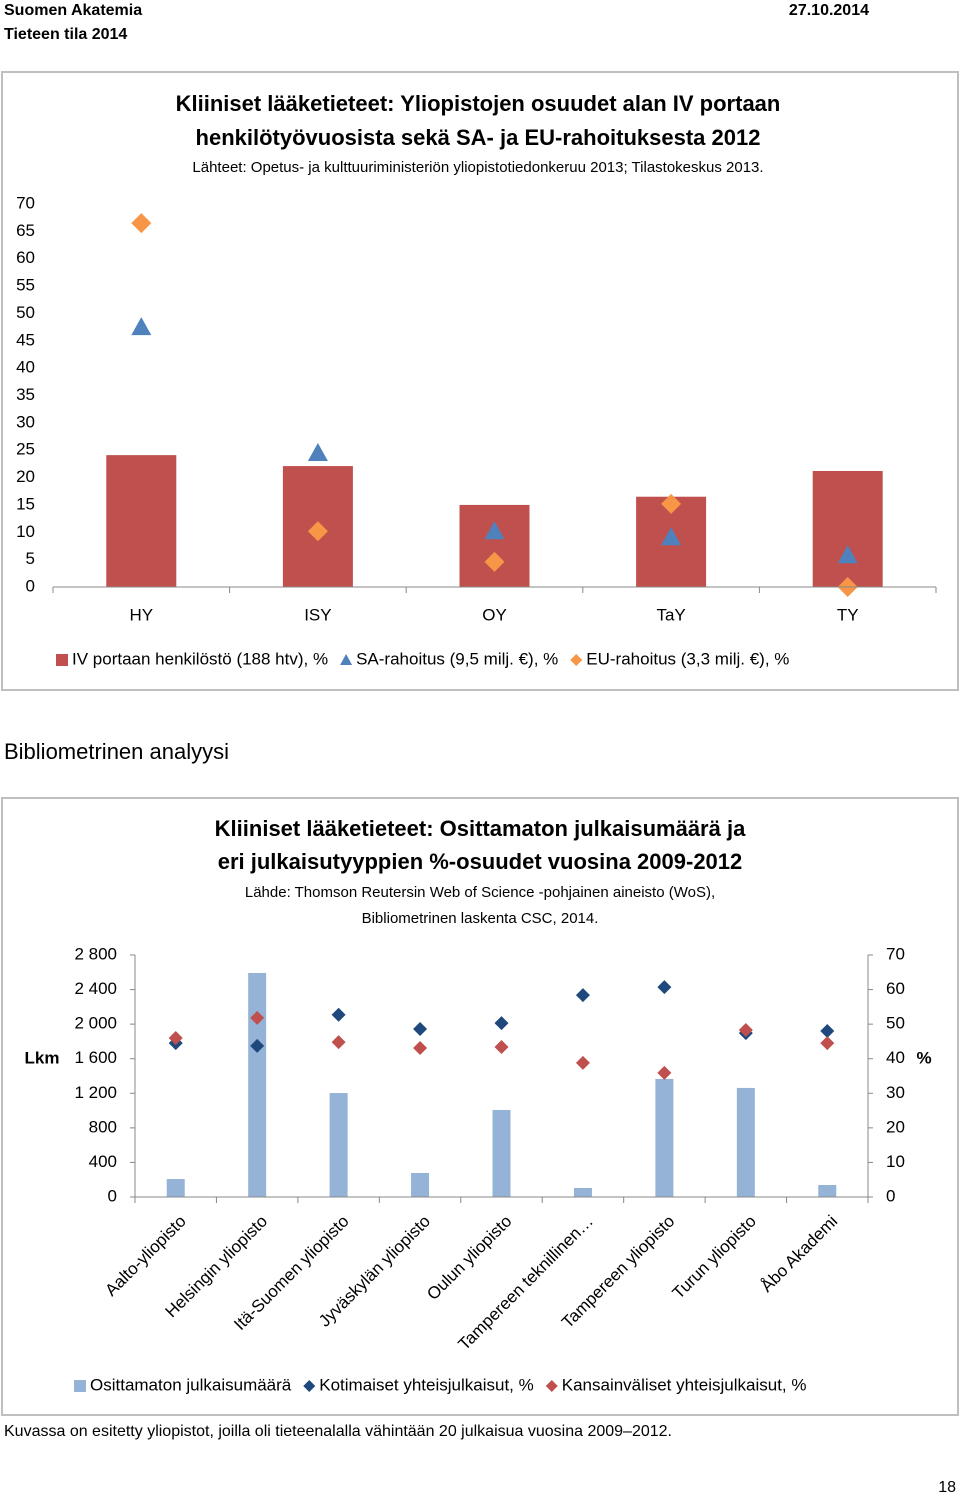  Describe the element at coordinates (95, 953) in the screenshot. I see `y-tick-label: 2 800` at that location.